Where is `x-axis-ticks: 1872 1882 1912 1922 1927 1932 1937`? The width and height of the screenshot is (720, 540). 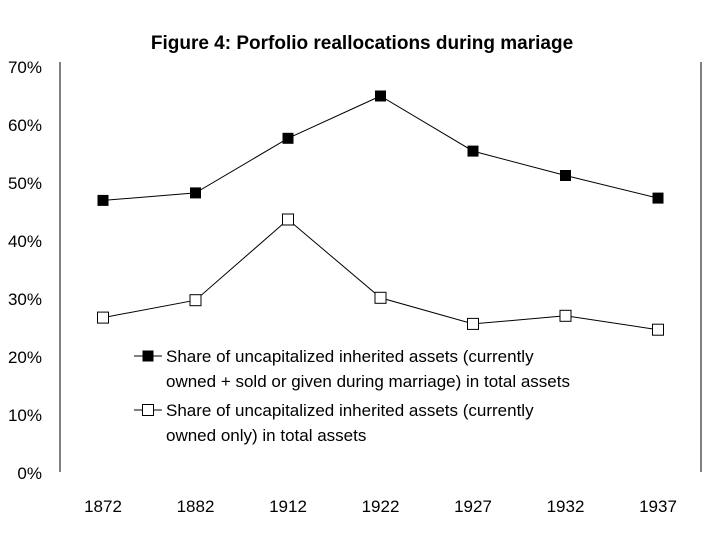 x-axis-ticks: 1872 1882 1912 1922 1927 1932 1937 is located at coordinates (380, 506).